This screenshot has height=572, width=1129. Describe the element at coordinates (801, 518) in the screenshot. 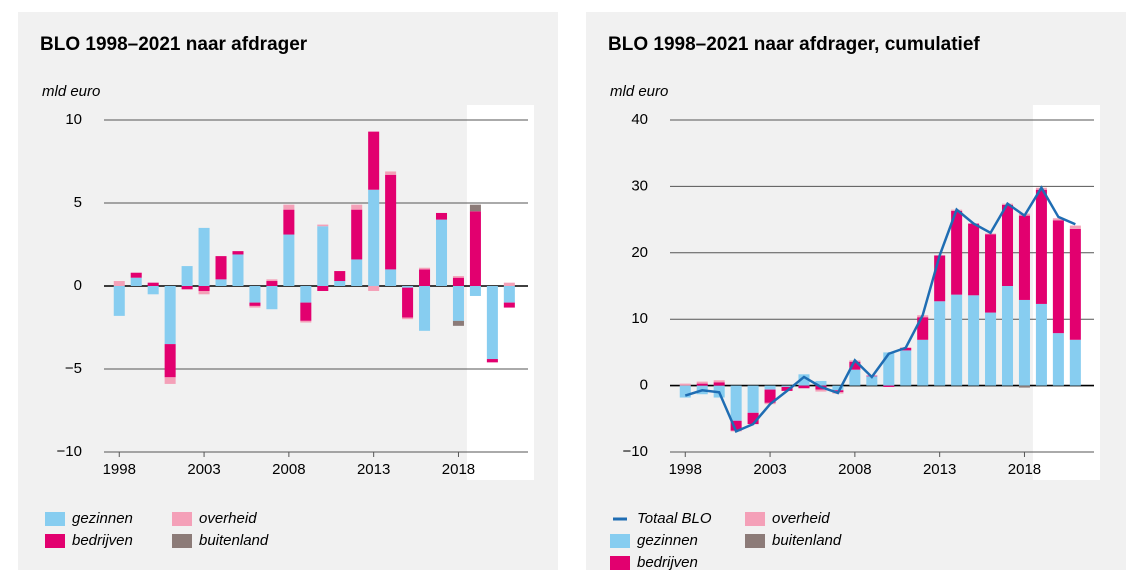

I see `legend-label: overheid` at that location.